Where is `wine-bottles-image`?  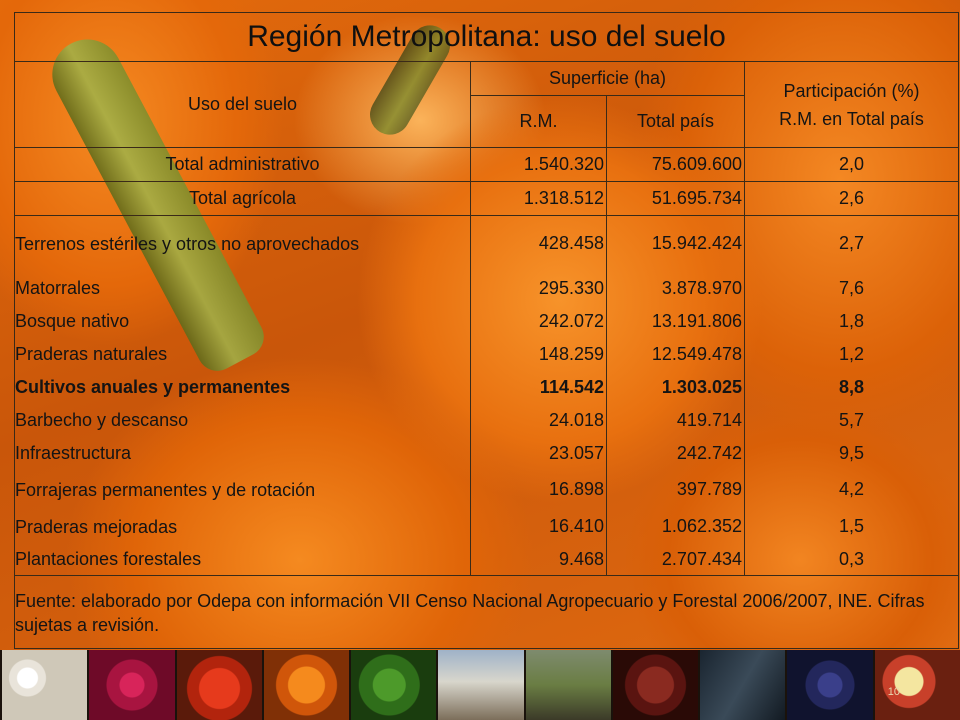 wine-bottles-image is located at coordinates (742, 685).